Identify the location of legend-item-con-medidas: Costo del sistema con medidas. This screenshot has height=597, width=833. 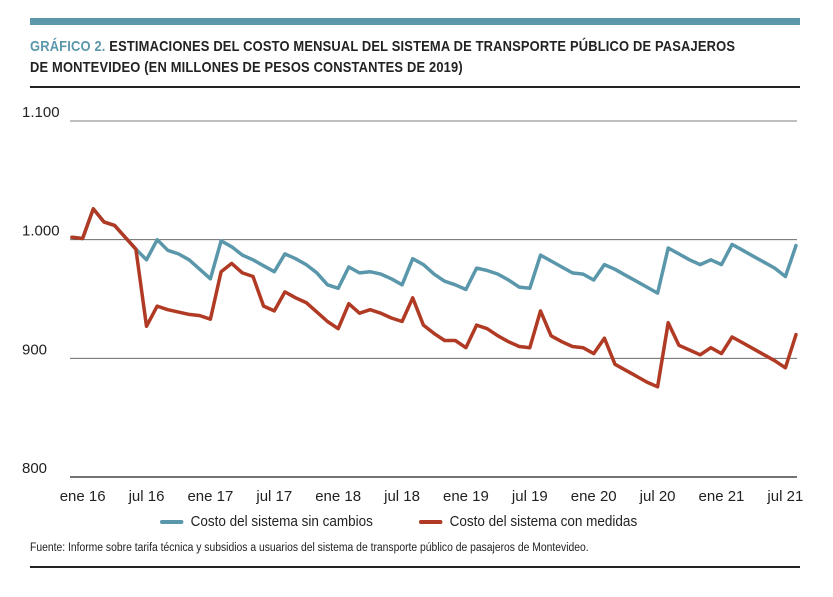
(527, 521).